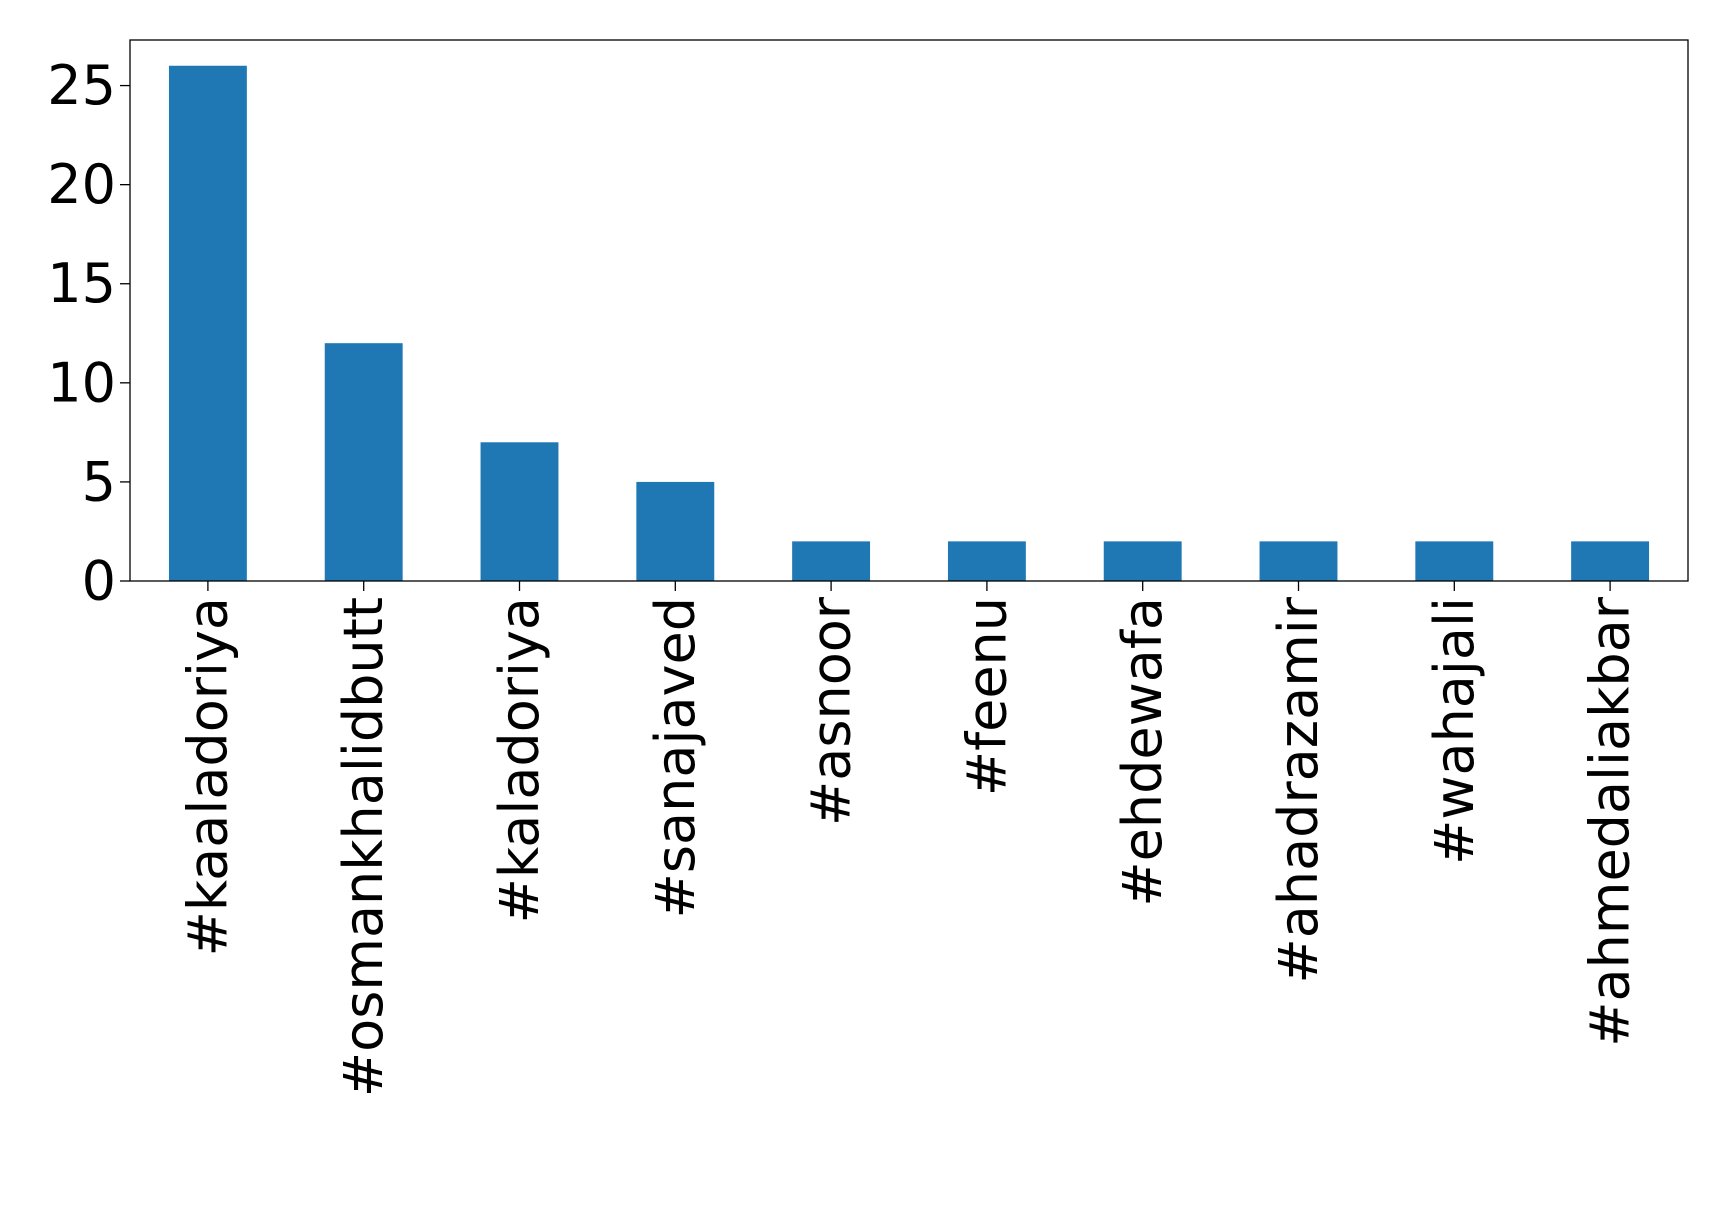 The height and width of the screenshot is (1206, 1719). I want to click on x-tick-label: #ehdewafa, so click(1142, 752).